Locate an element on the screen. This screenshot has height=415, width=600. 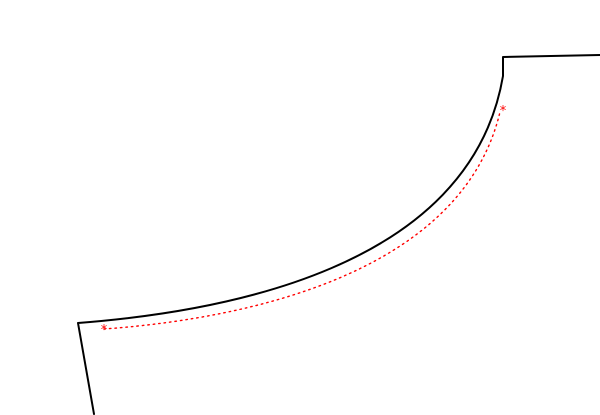
seam-end-marker: * is located at coordinates (503, 111).